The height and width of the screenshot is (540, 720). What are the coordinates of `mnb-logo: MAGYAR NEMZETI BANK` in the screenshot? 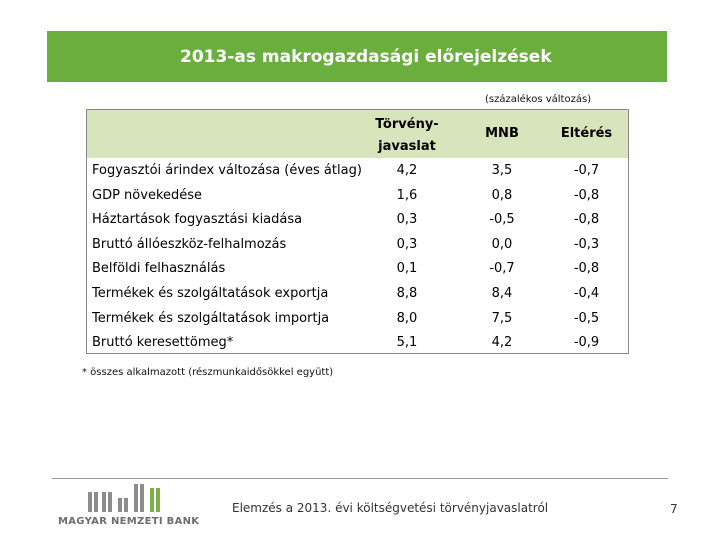 It's located at (131, 508).